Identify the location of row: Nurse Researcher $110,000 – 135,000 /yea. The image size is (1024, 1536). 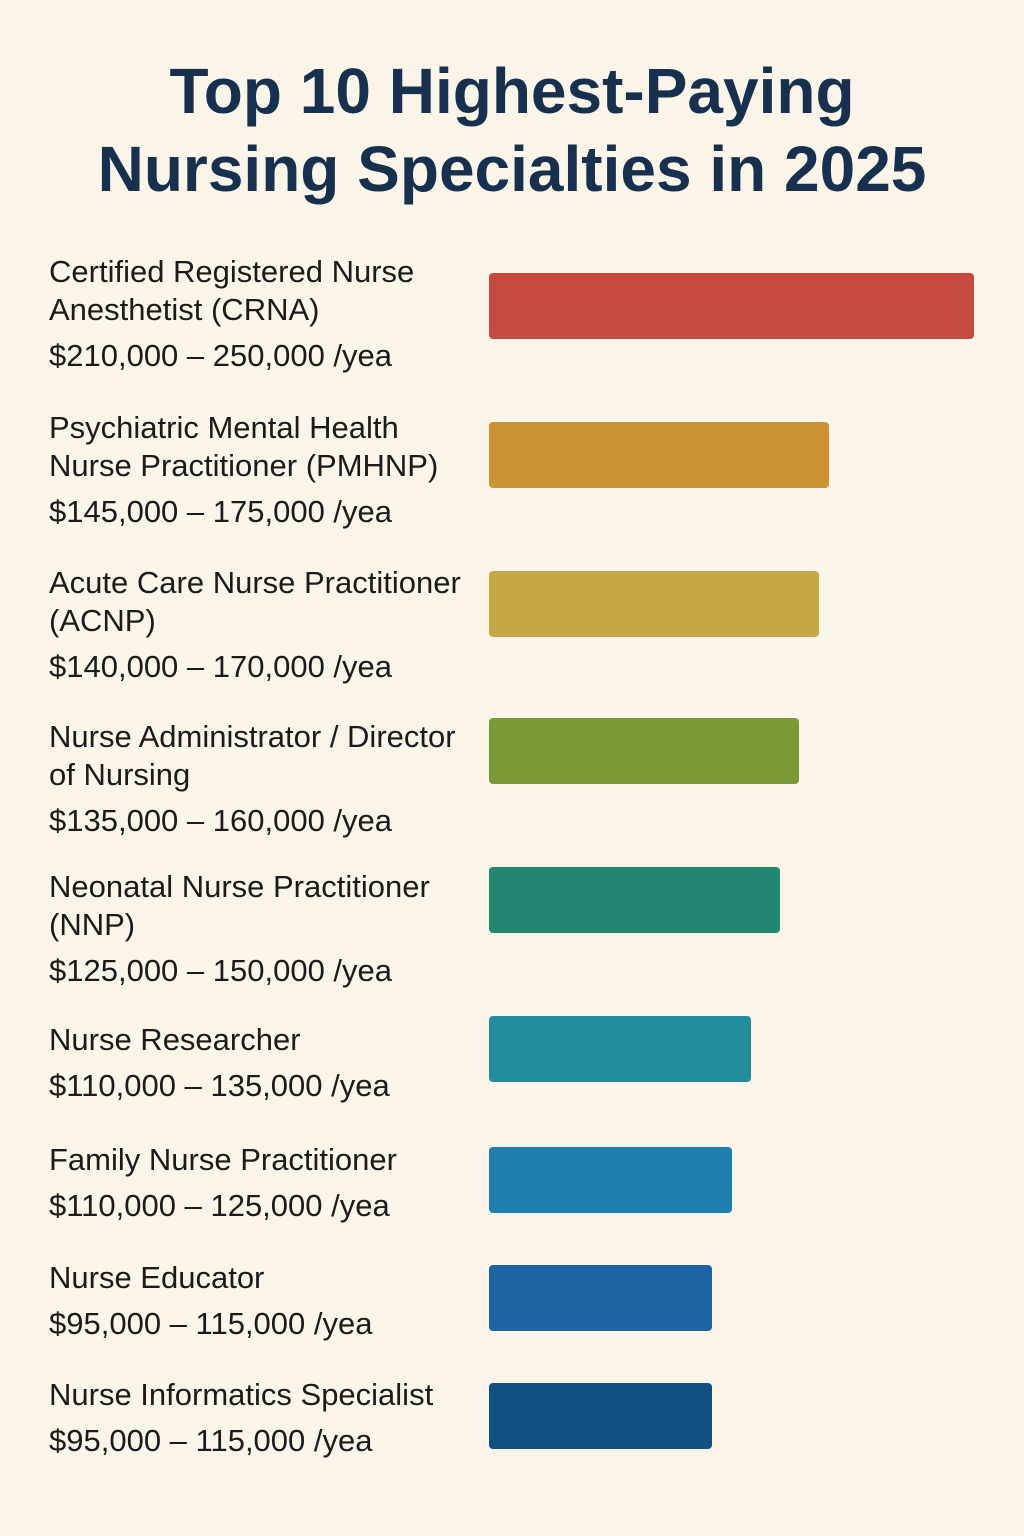
(269, 1063).